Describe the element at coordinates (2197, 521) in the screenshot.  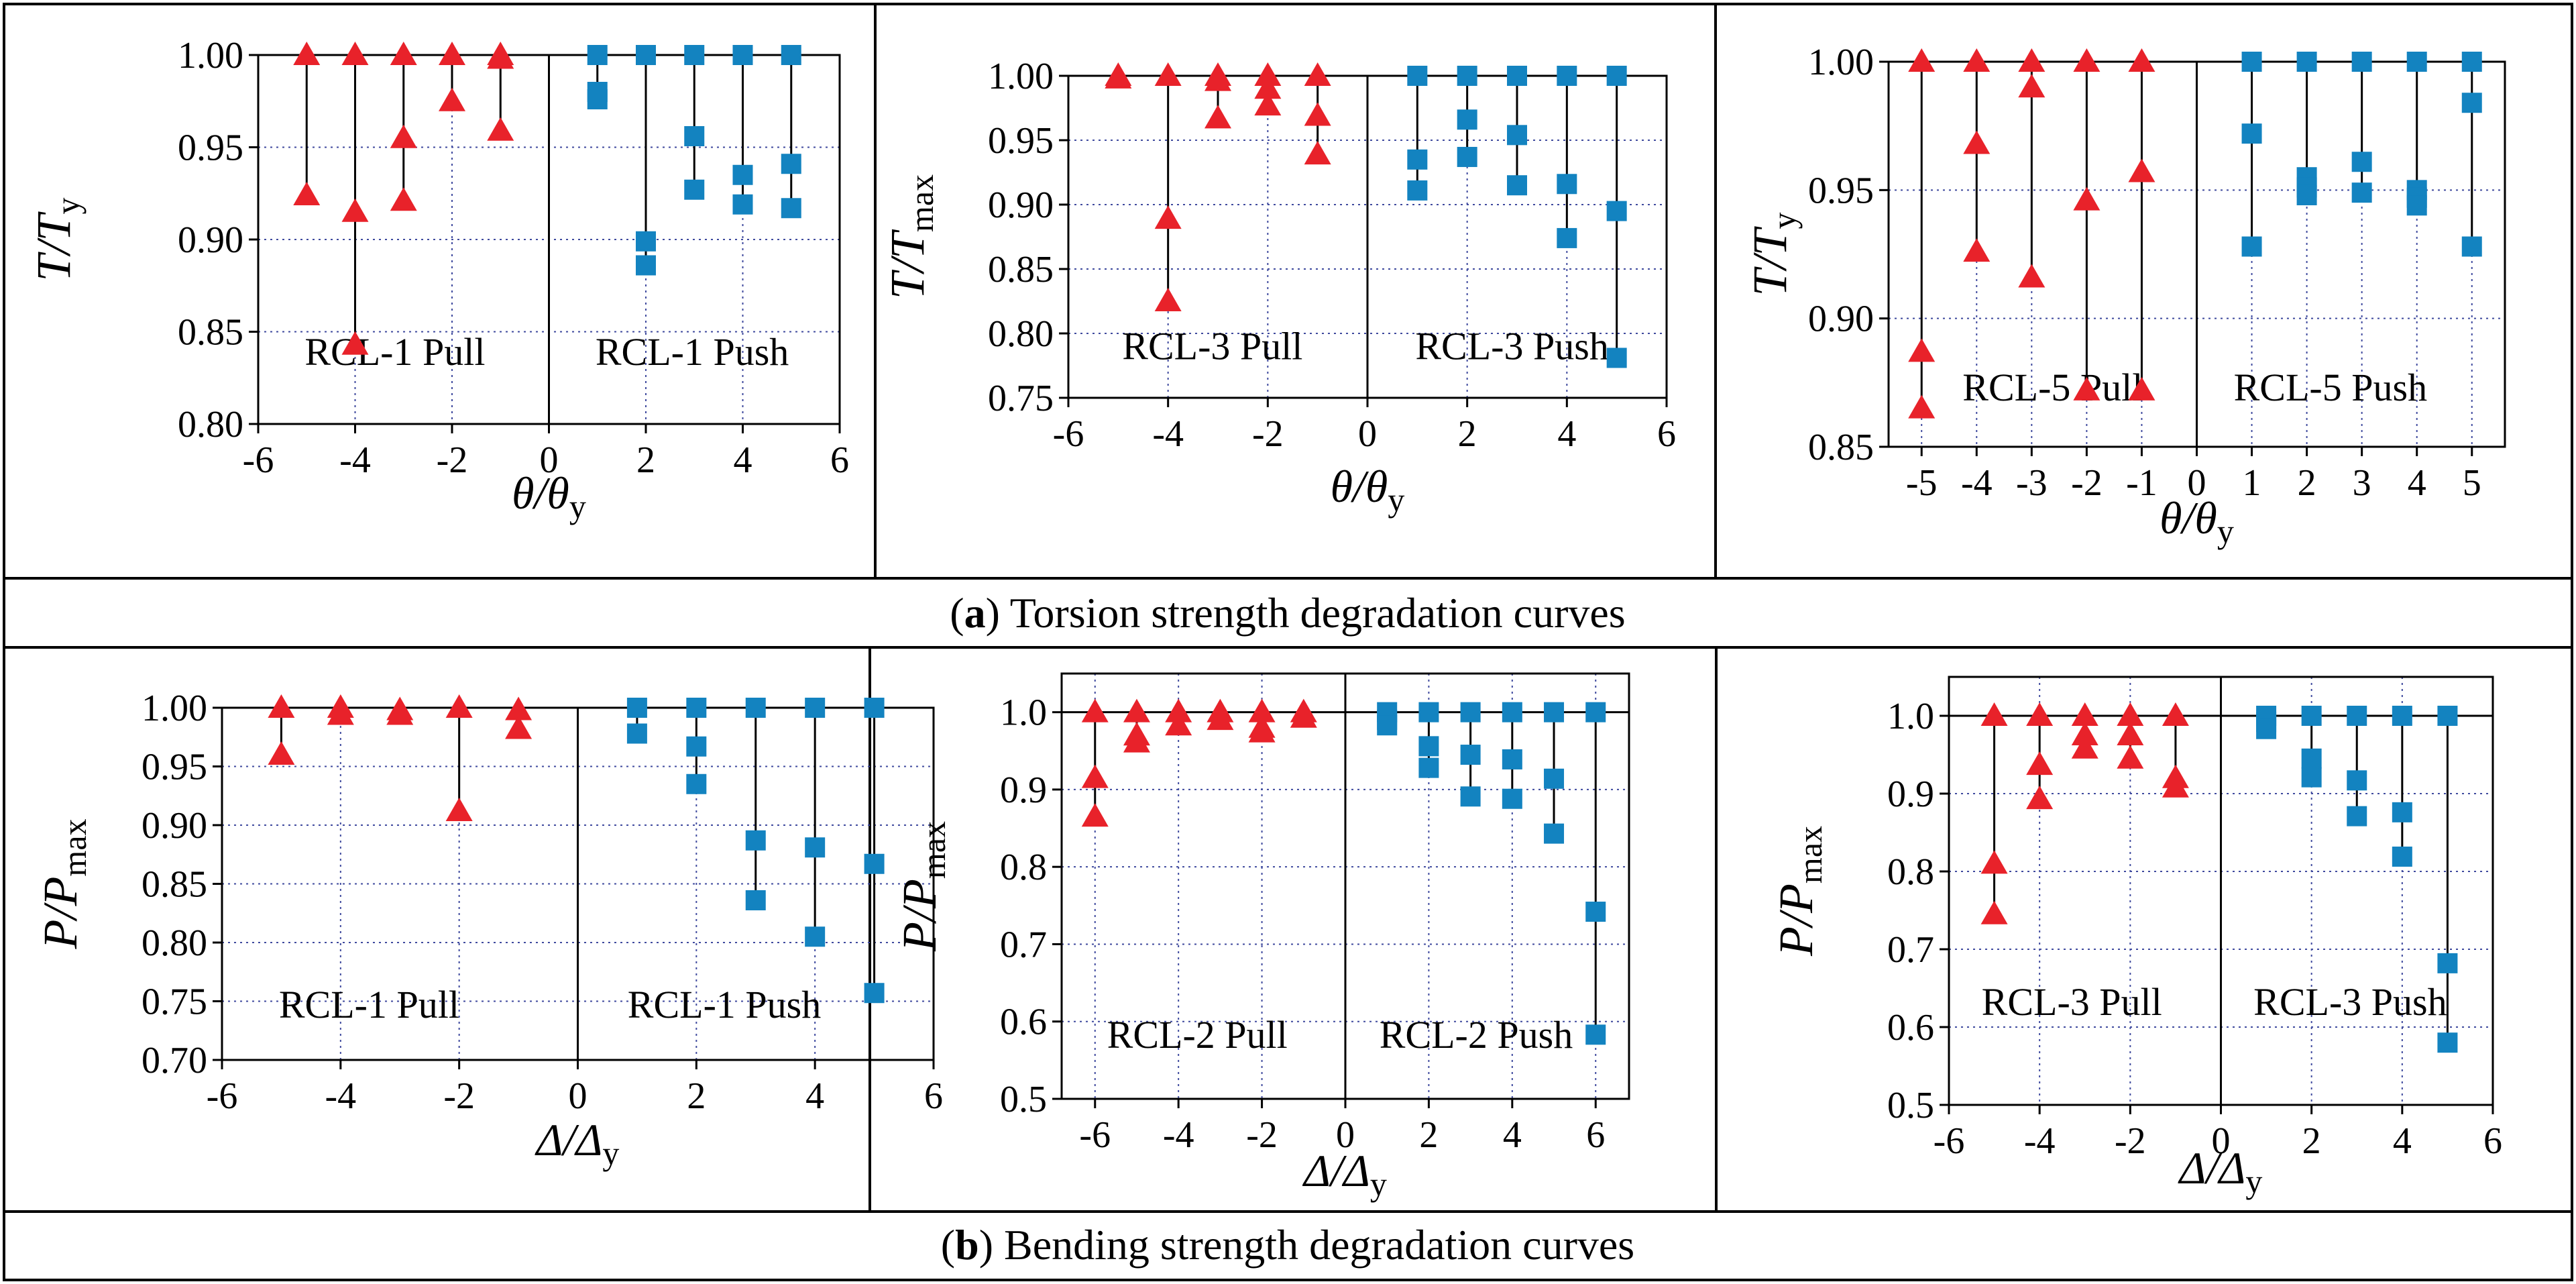
I see `chart-a3-xlabel: θ/θy` at that location.